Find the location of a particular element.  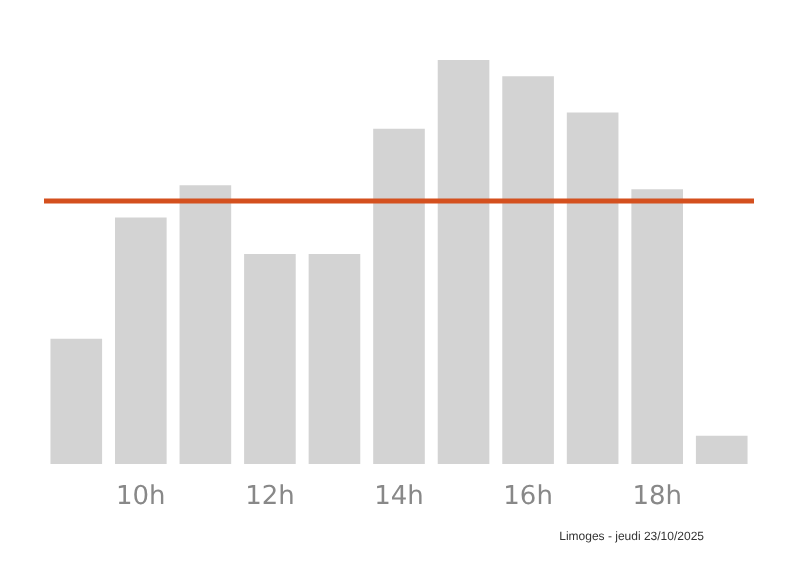

x-tick-label: 10h is located at coordinates (141, 497).